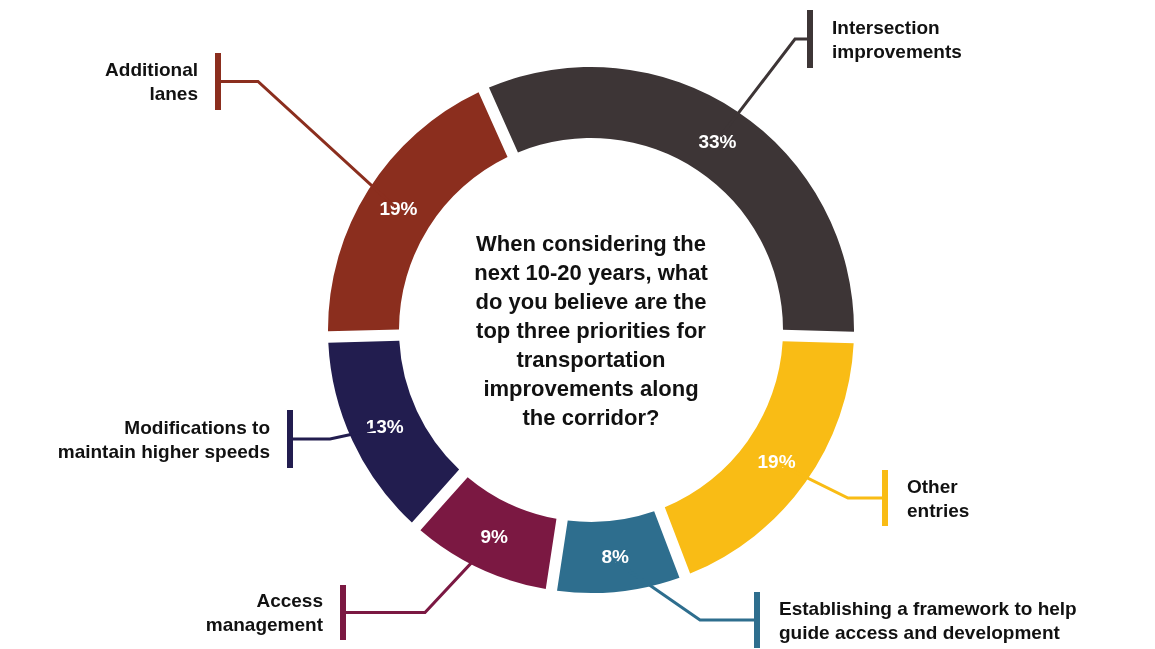 The height and width of the screenshot is (649, 1155). I want to click on slice-label: Additional lanes, so click(151, 82).